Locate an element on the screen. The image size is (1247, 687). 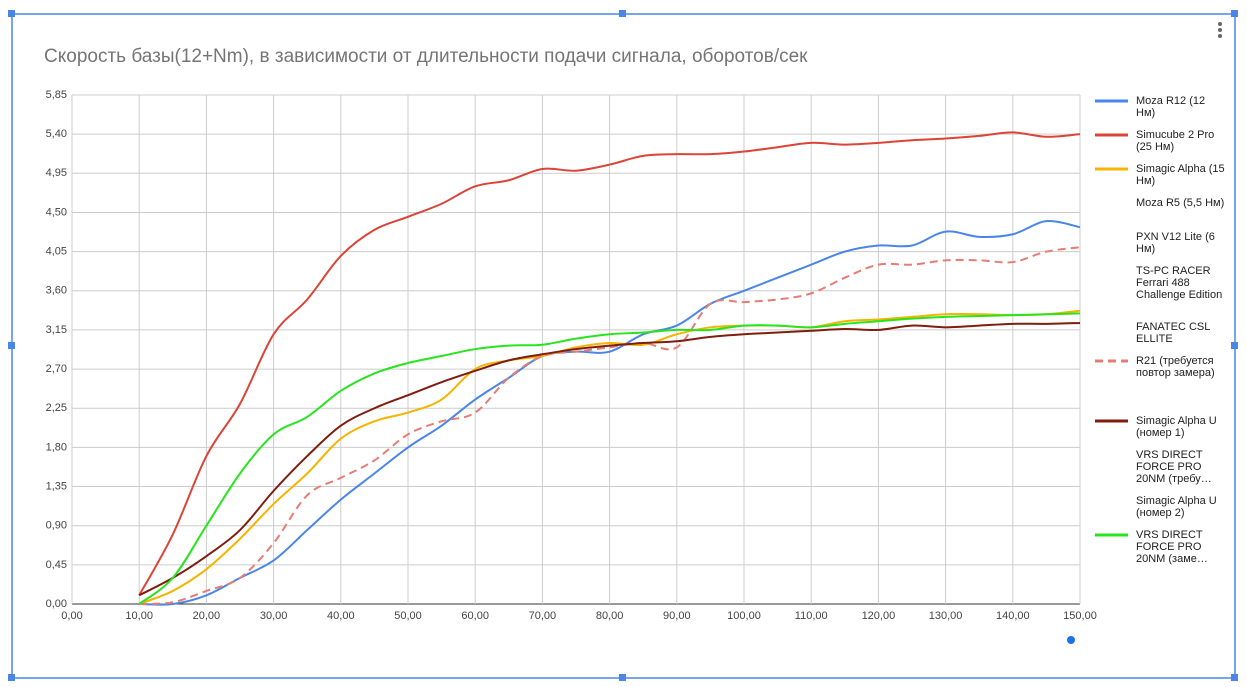
x-tick-label: 140,00 is located at coordinates (1013, 616).